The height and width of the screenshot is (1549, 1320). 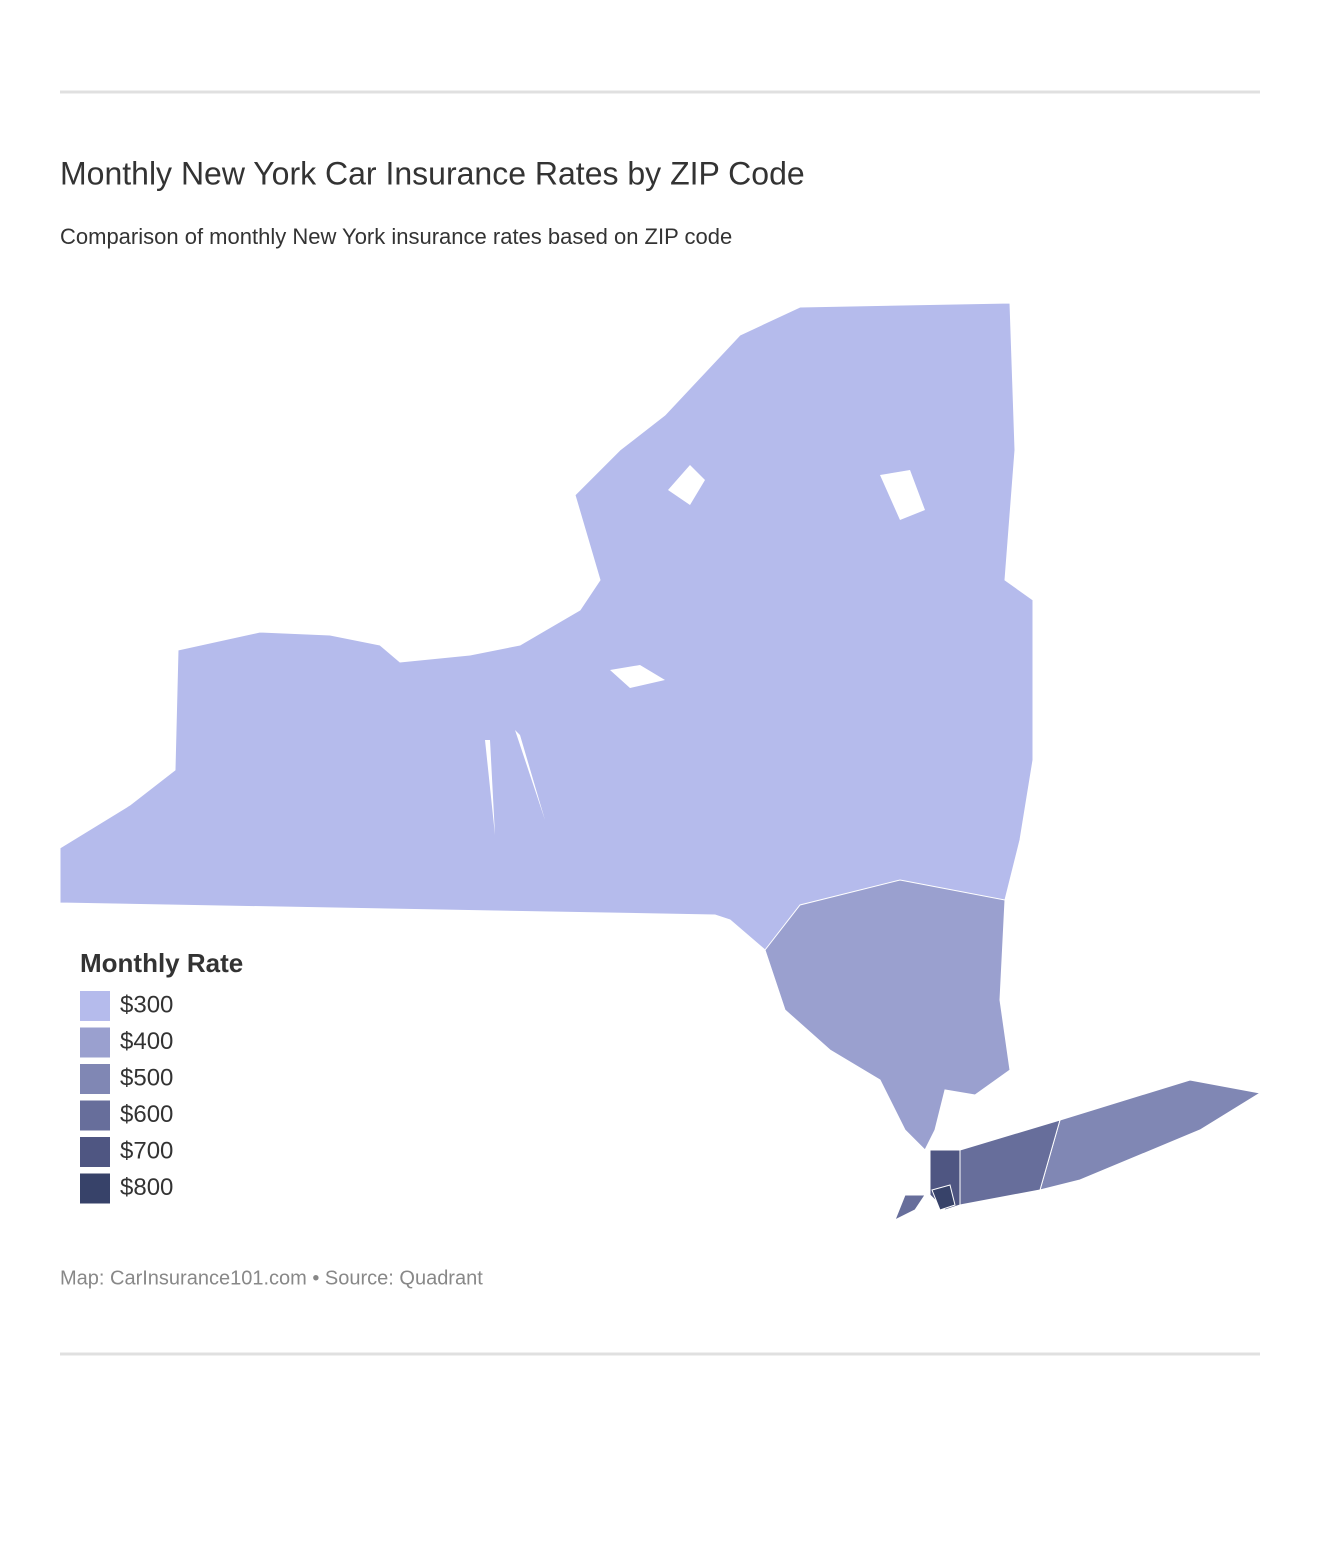 I want to click on hudson-region, so click(x=887, y=1015).